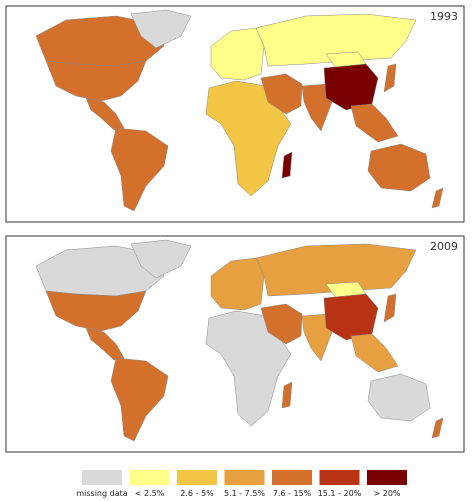 The image size is (474, 501). I want to click on legend-label: 2.6 - 5%, so click(197, 493).